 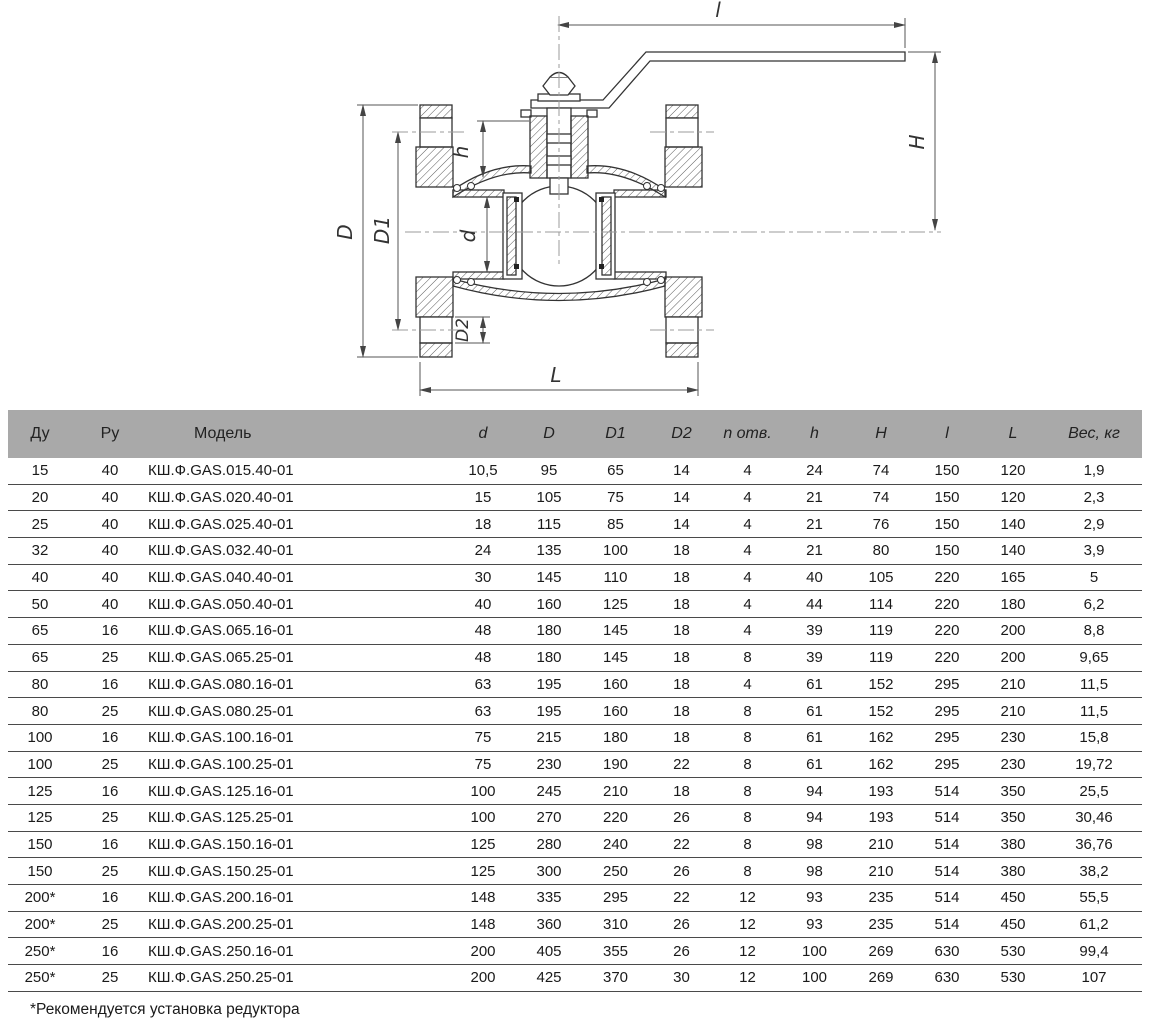 What do you see at coordinates (747, 818) in the screenshot?
I see `table-cell: 8` at bounding box center [747, 818].